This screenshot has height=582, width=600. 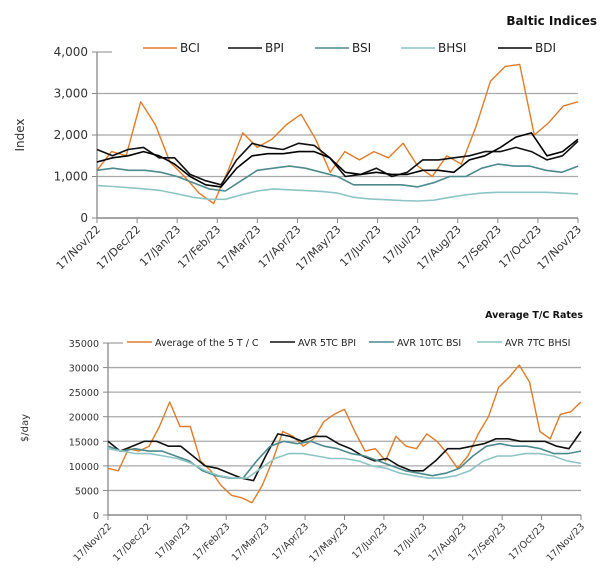 I want to click on y-tick-label: 30000, so click(x=84, y=369).